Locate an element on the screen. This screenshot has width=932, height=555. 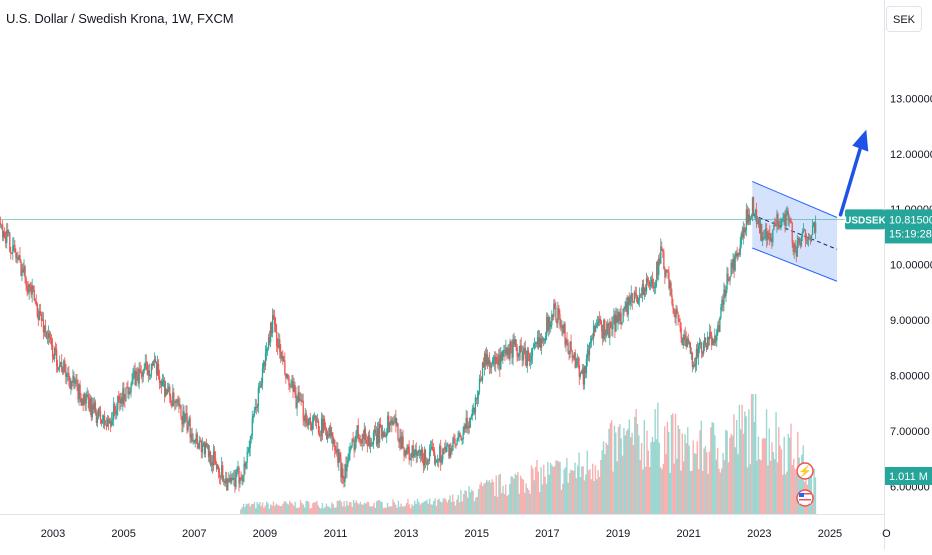
dividend-event-icon is located at coordinates (805, 471).